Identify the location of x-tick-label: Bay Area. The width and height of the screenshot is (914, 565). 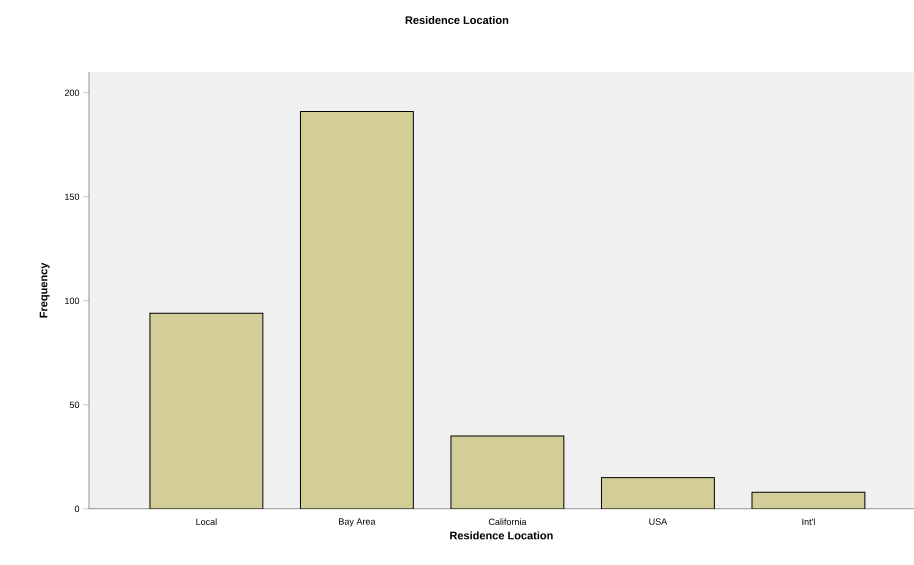
(357, 522).